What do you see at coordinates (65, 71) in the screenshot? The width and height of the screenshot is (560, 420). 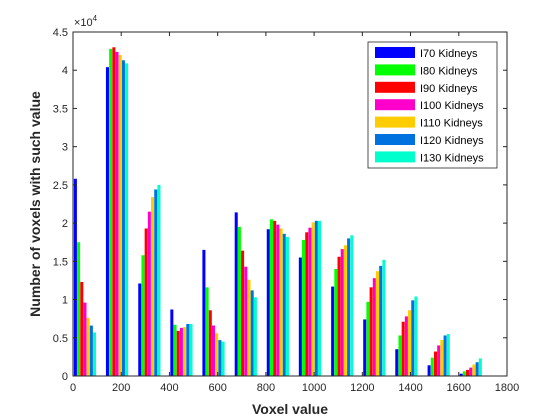 I see `y-tick-label: 4` at bounding box center [65, 71].